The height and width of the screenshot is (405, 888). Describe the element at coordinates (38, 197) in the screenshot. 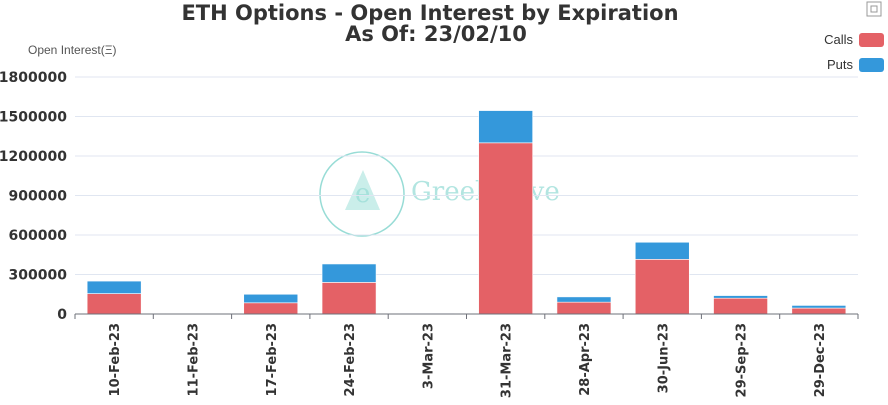

I see `y-tick-label: 900000` at that location.